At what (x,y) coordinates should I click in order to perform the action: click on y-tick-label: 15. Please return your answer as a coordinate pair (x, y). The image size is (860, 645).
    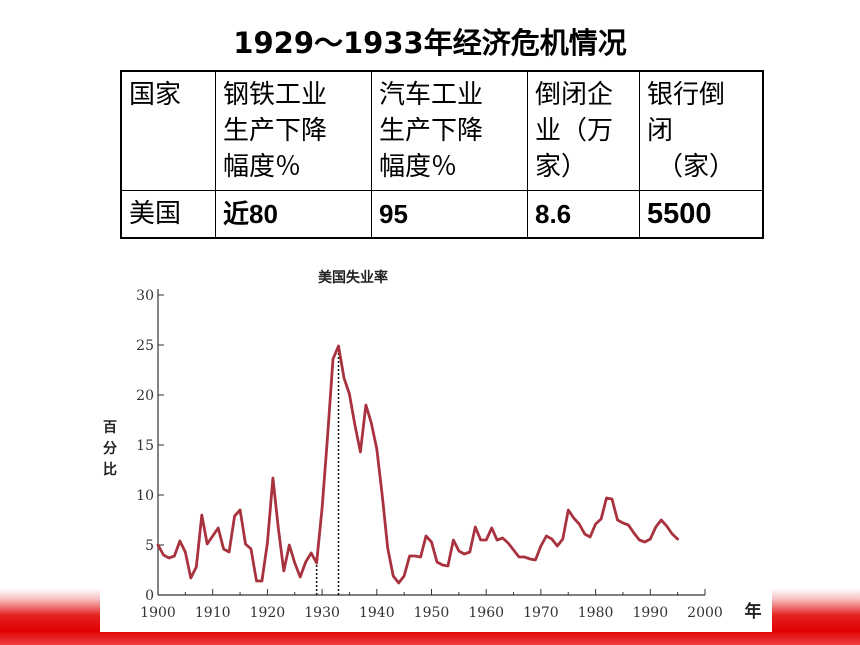
    Looking at the image, I should click on (145, 446).